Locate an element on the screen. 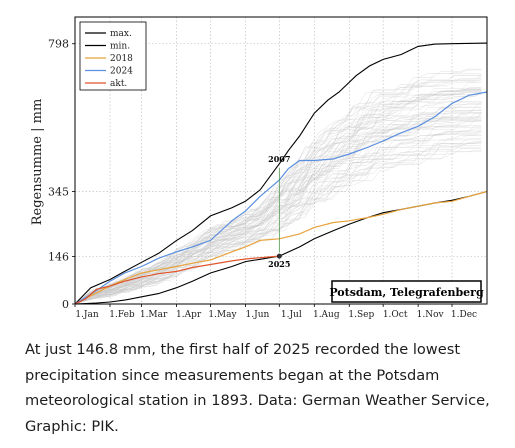  x-tick-label: 1.May is located at coordinates (222, 315).